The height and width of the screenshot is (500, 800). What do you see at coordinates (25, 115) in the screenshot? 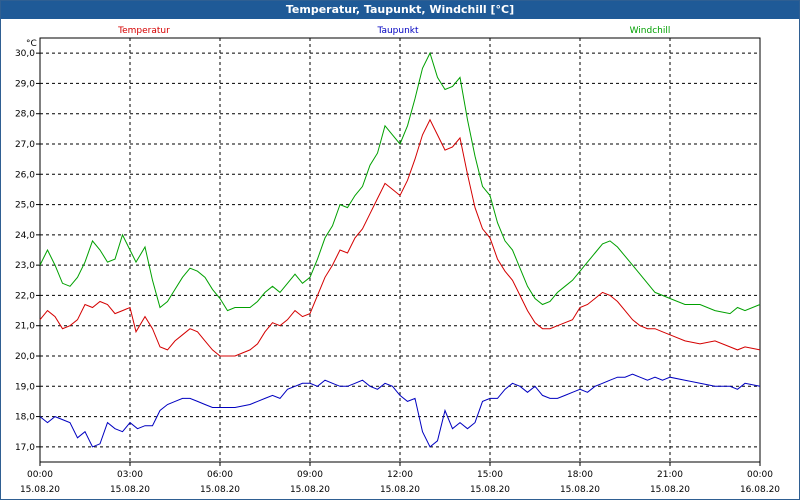
I see `y-tick-label: 28,0` at bounding box center [25, 115].